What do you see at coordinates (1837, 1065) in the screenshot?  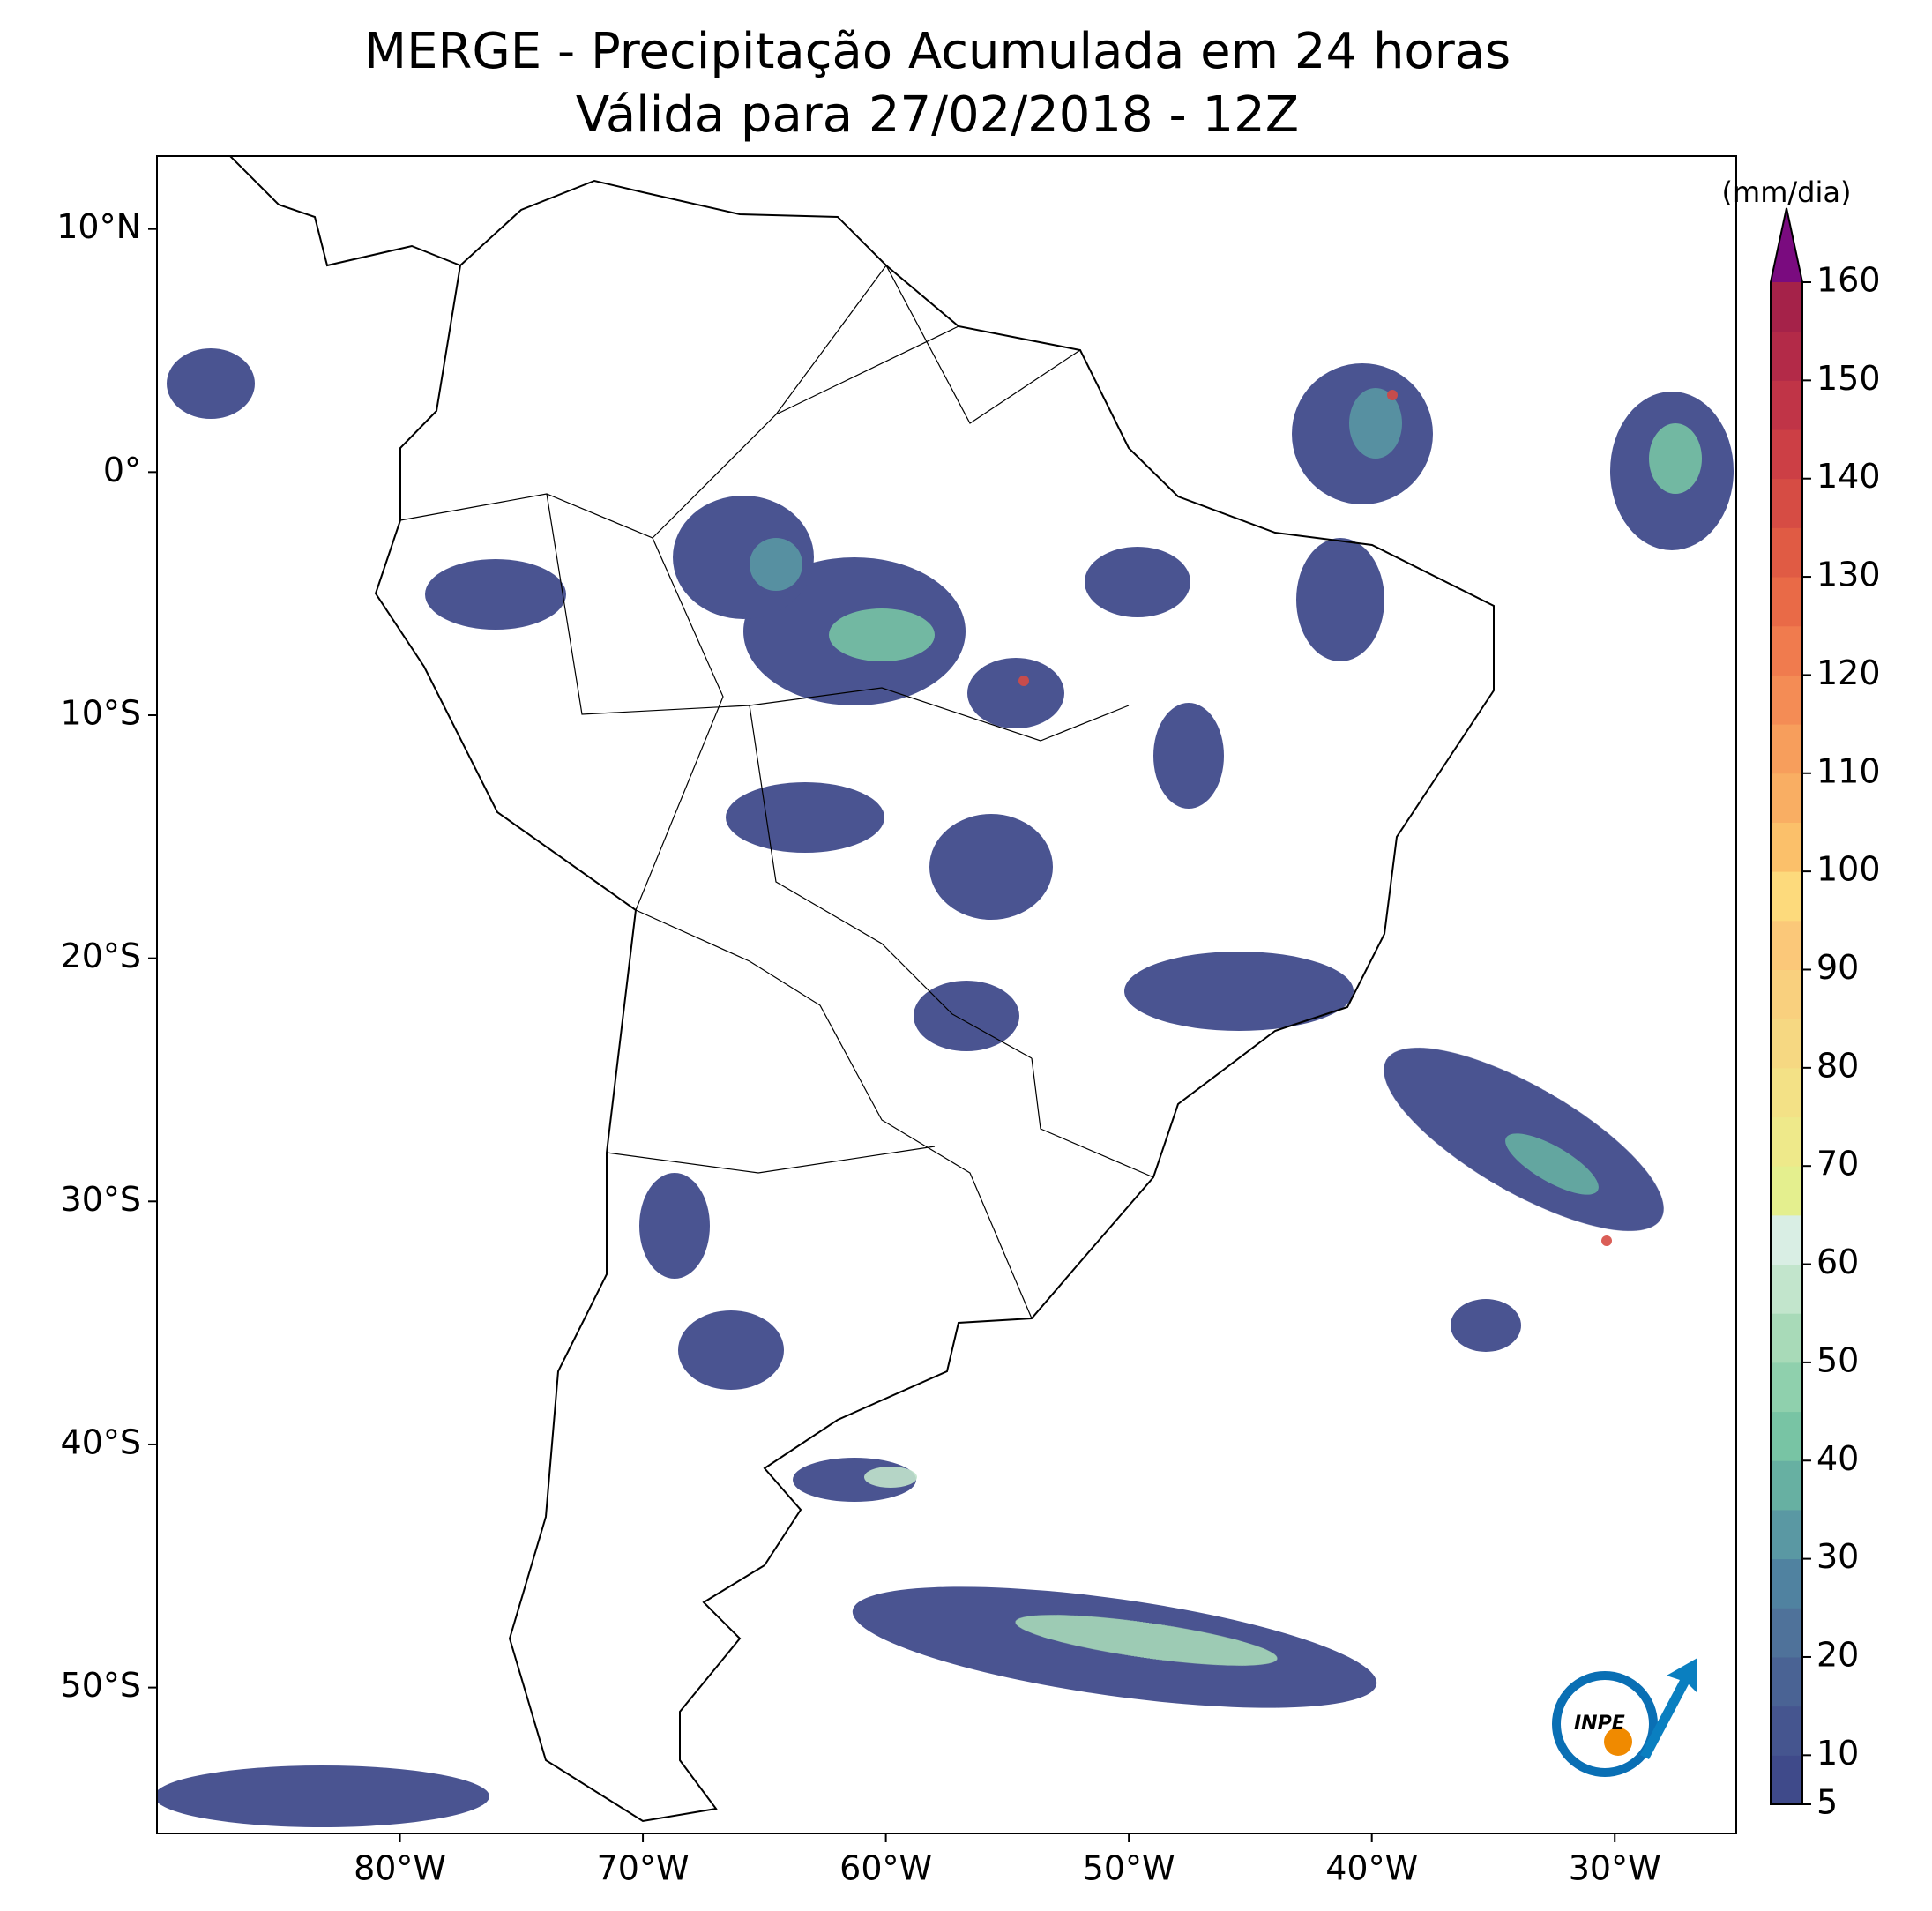 I see `colorbar-tick-label: 80` at bounding box center [1837, 1065].